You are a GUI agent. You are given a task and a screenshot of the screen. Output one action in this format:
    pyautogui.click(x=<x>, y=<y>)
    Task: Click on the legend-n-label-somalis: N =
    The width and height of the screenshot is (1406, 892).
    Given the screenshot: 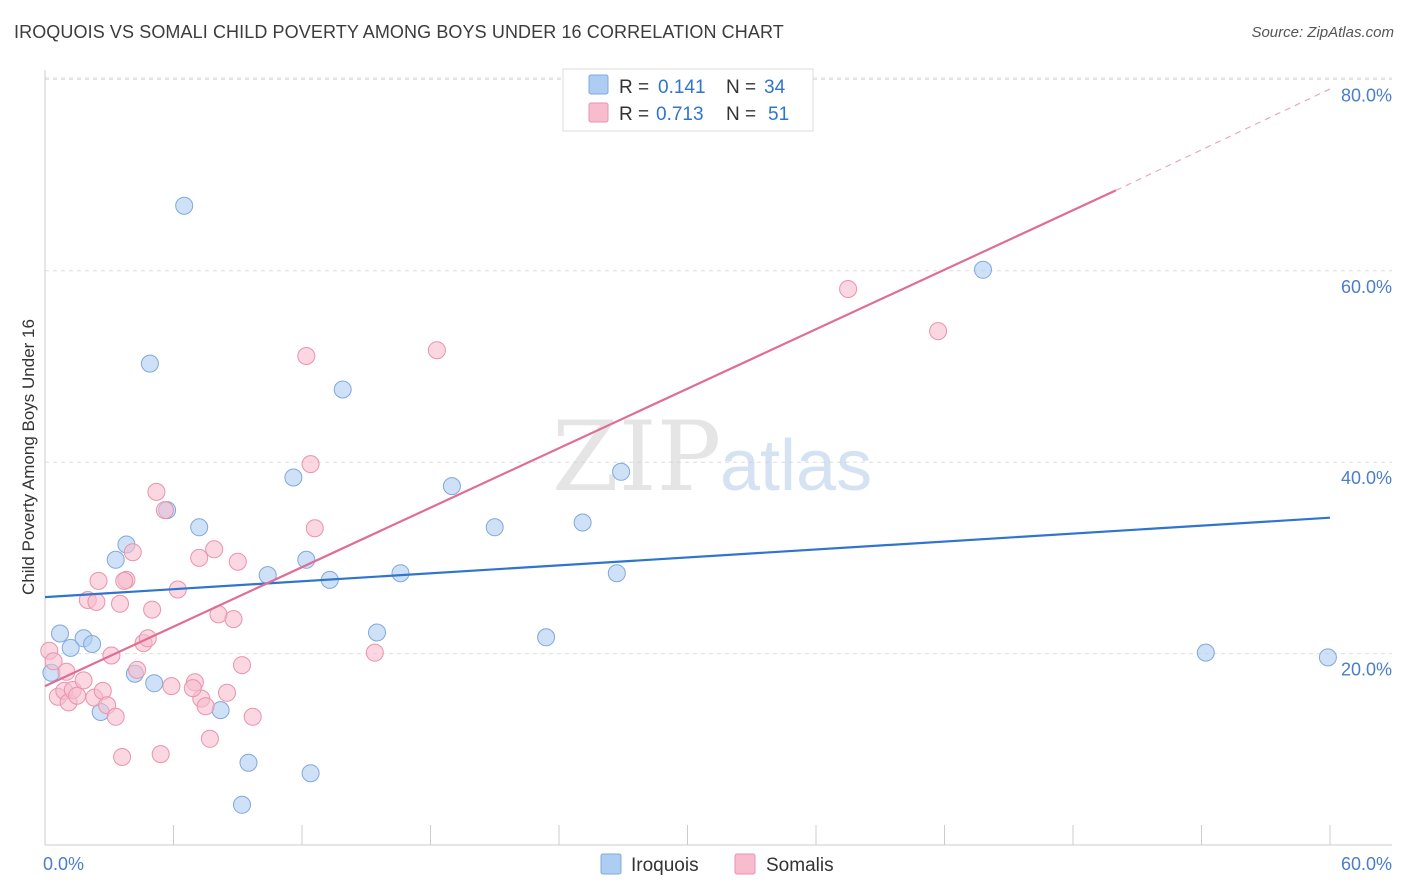 What is the action you would take?
    pyautogui.click(x=741, y=114)
    